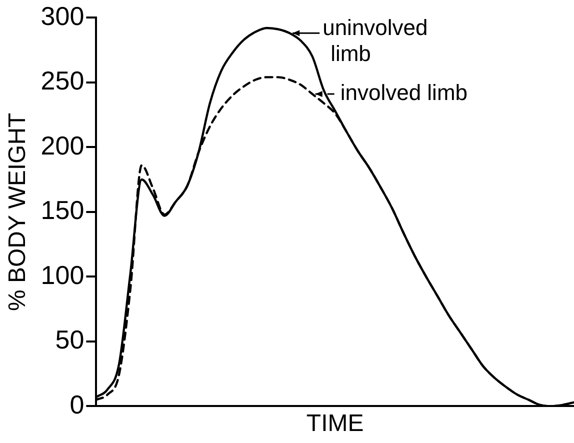 This screenshot has width=574, height=443. I want to click on legend-label: involved limb, so click(404, 93).